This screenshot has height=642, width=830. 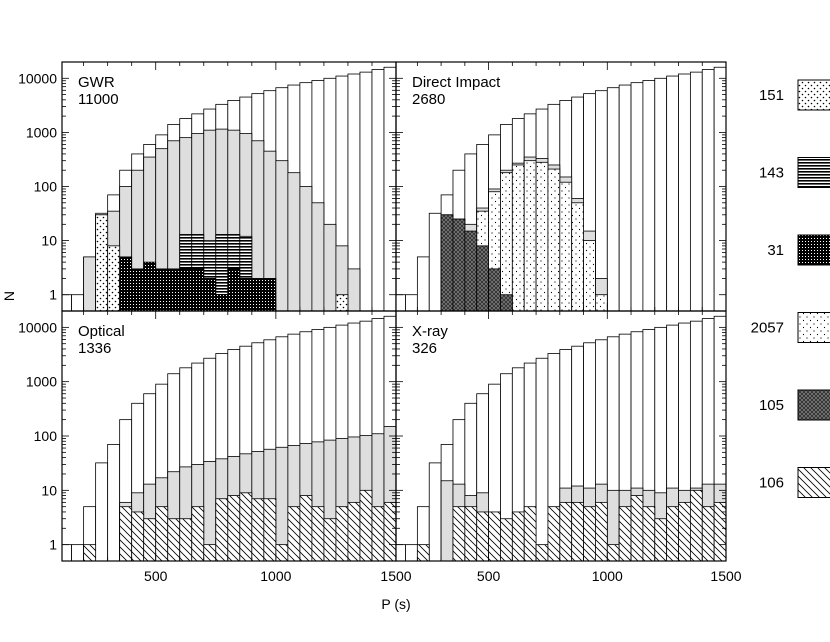 What do you see at coordinates (101, 331) in the screenshot?
I see `panel-label: Optical` at bounding box center [101, 331].